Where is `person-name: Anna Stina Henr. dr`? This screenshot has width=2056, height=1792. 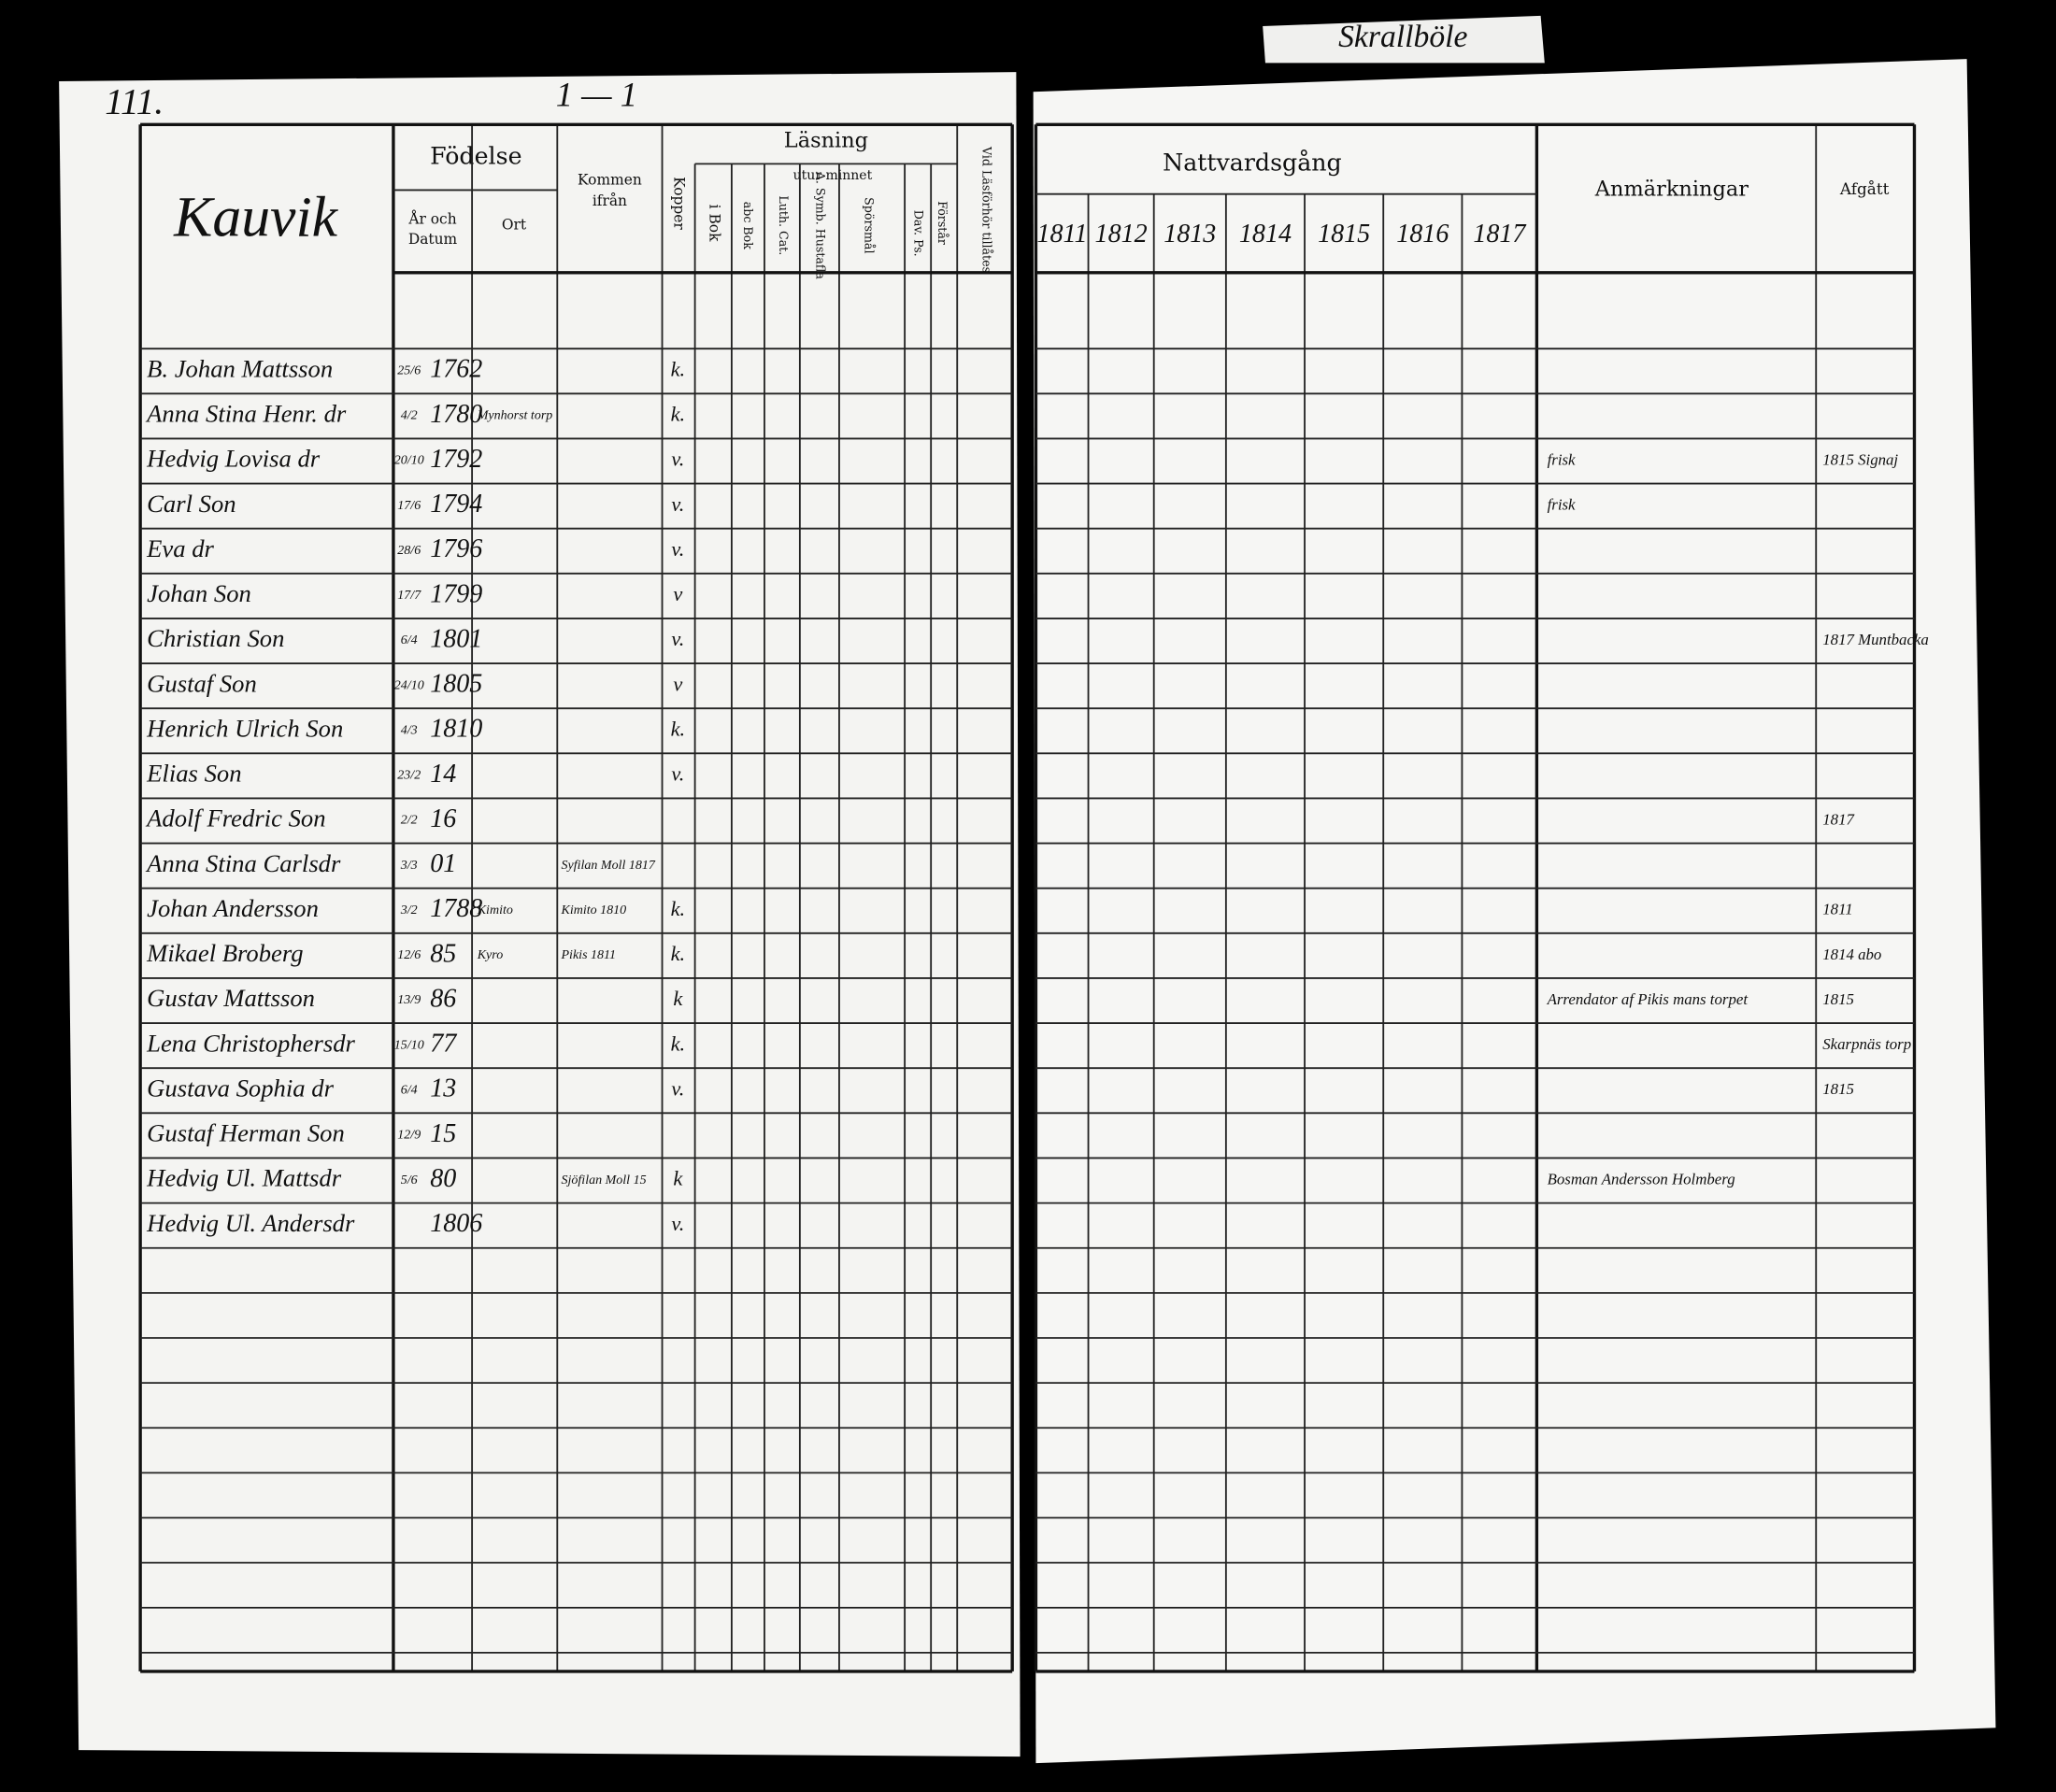 person-name: Anna Stina Henr. dr is located at coordinates (246, 414).